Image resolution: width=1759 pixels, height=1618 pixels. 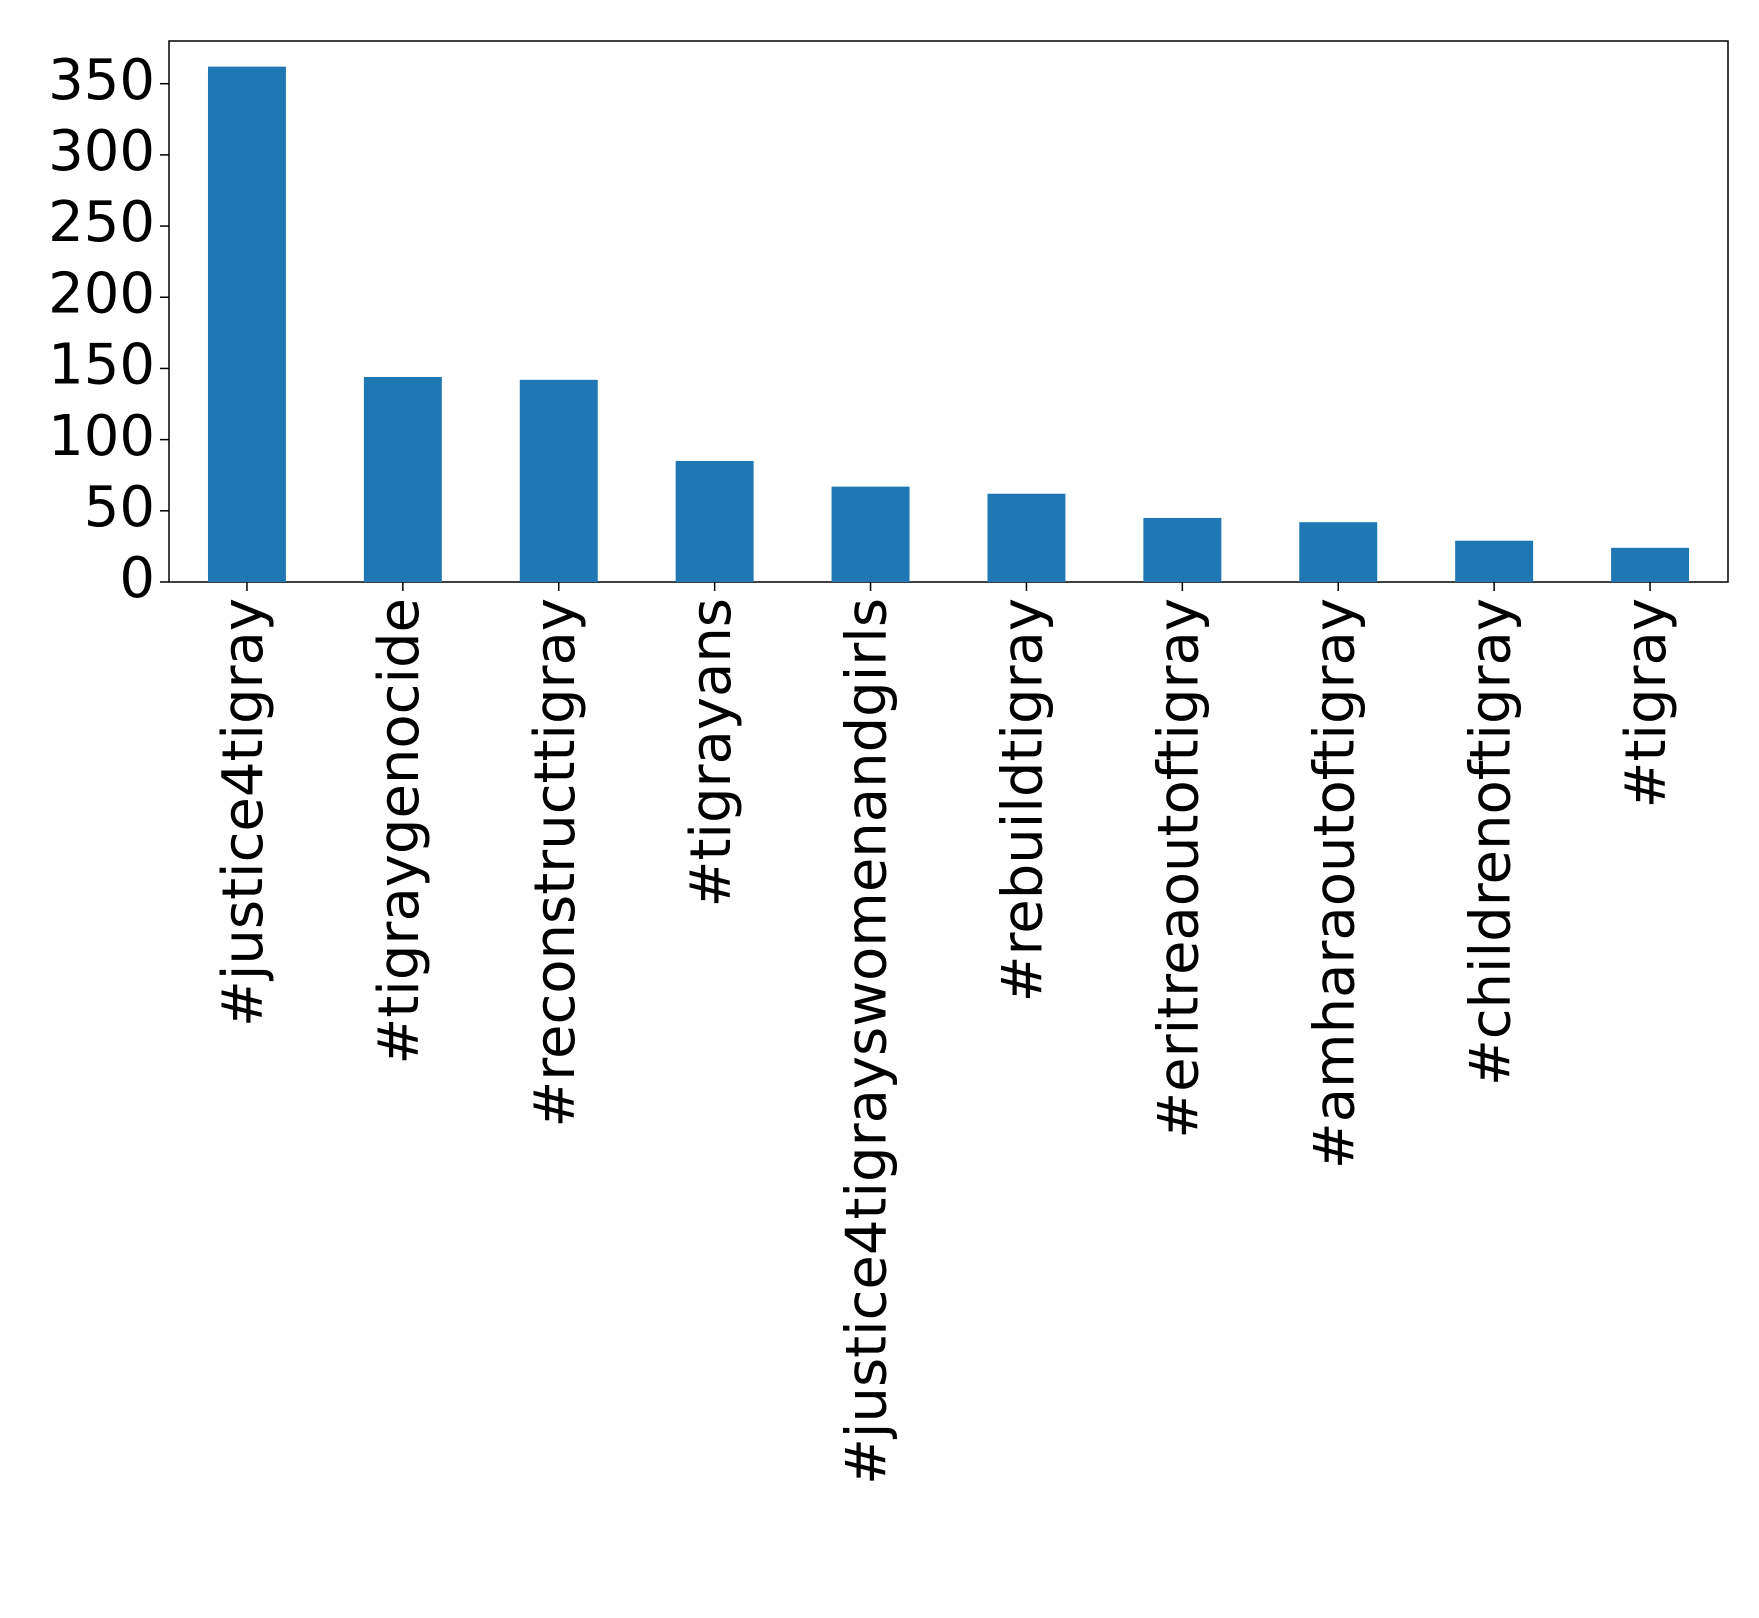 What do you see at coordinates (243, 812) in the screenshot?
I see `x-tick-label: #justice4tigray` at bounding box center [243, 812].